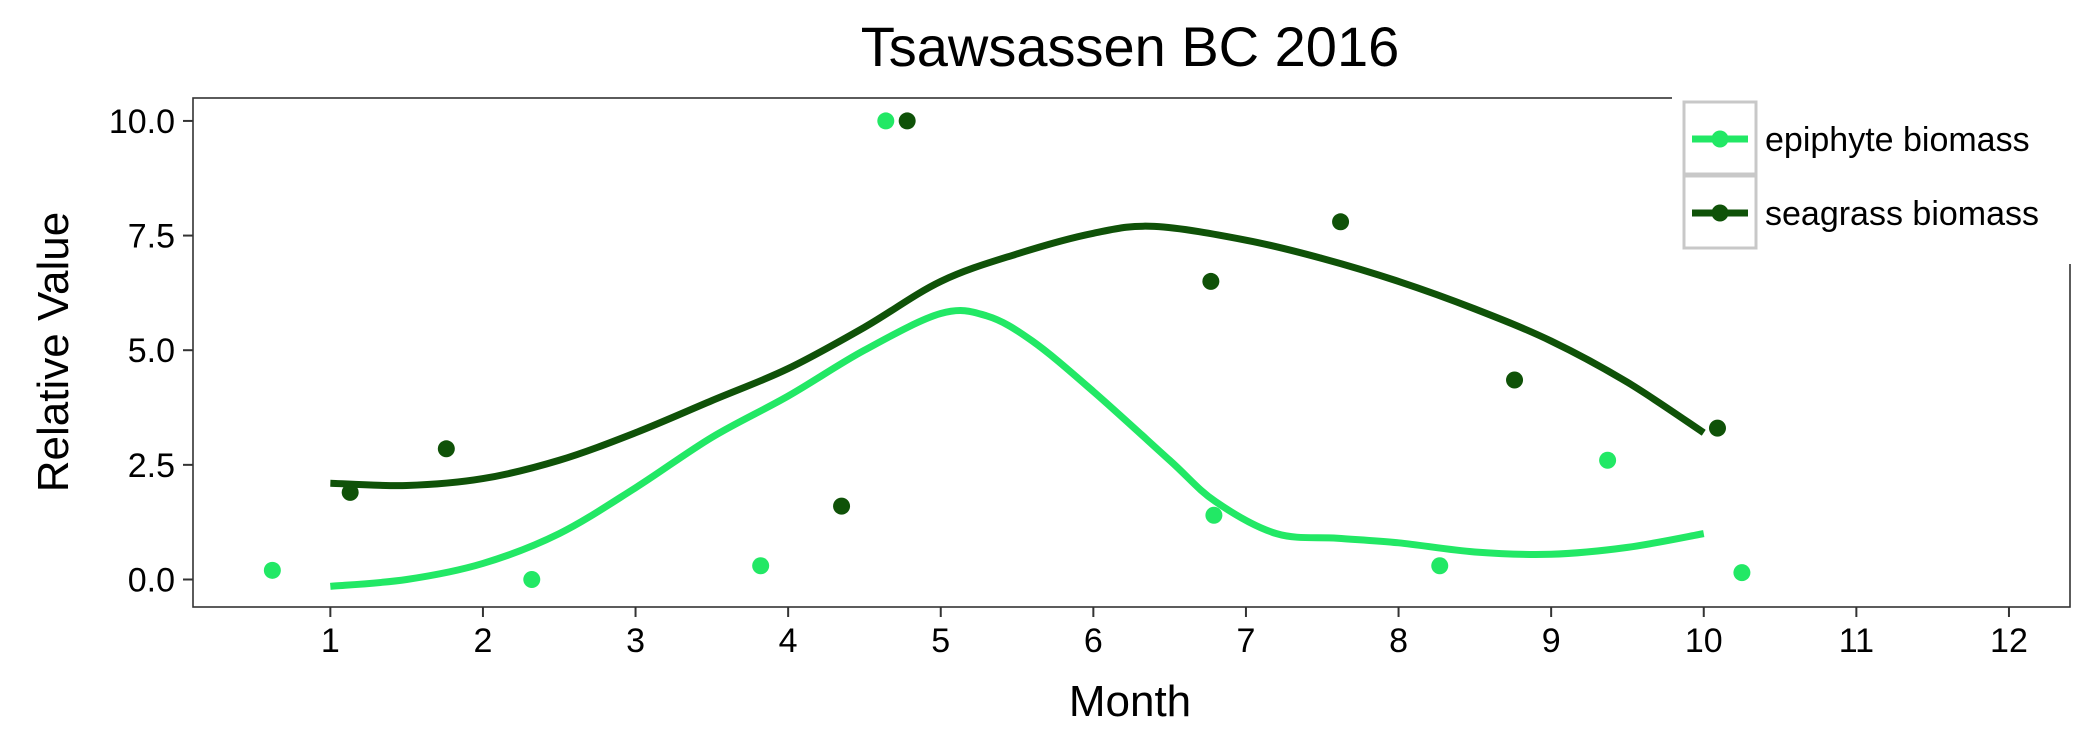 The width and height of the screenshot is (2100, 755). Describe the element at coordinates (1130, 701) in the screenshot. I see `x-axis-label: Month` at that location.